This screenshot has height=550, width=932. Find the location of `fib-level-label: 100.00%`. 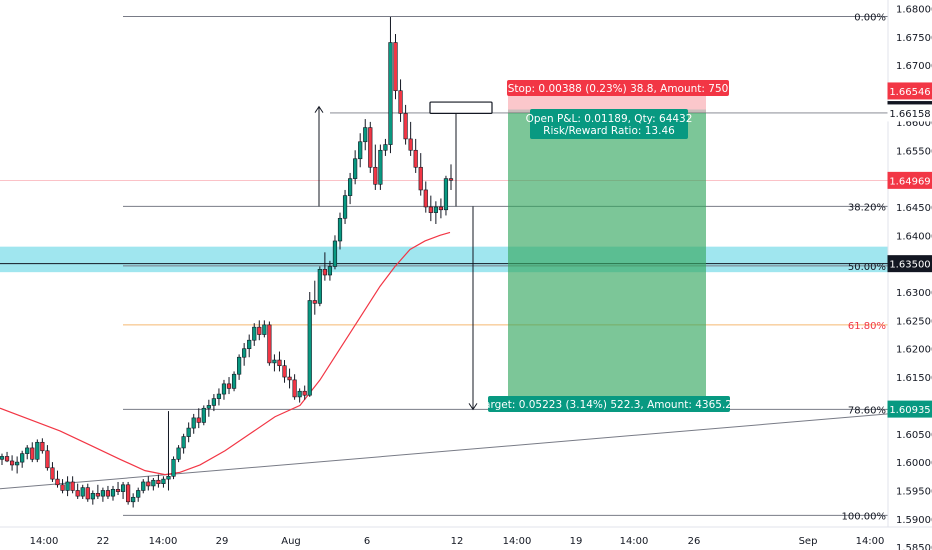

fib-level-label: 100.00% is located at coordinates (864, 516).